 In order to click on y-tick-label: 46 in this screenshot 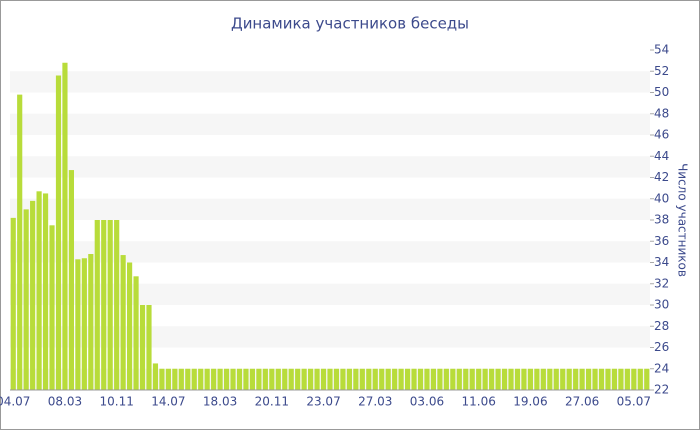, I will do `click(661, 135)`.